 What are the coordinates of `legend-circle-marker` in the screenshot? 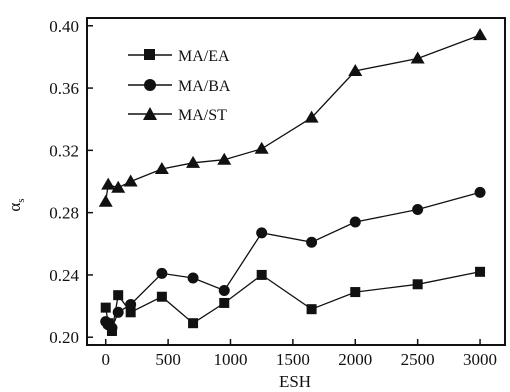 It's located at (150, 85).